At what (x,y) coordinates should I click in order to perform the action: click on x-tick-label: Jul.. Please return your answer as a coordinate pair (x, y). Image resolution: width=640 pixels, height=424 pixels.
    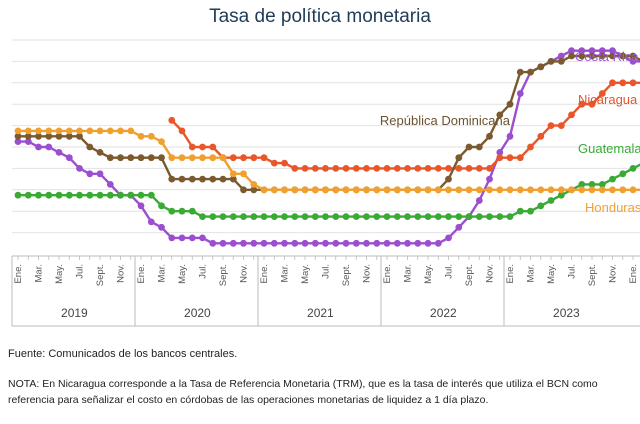
    Looking at the image, I should click on (80, 271).